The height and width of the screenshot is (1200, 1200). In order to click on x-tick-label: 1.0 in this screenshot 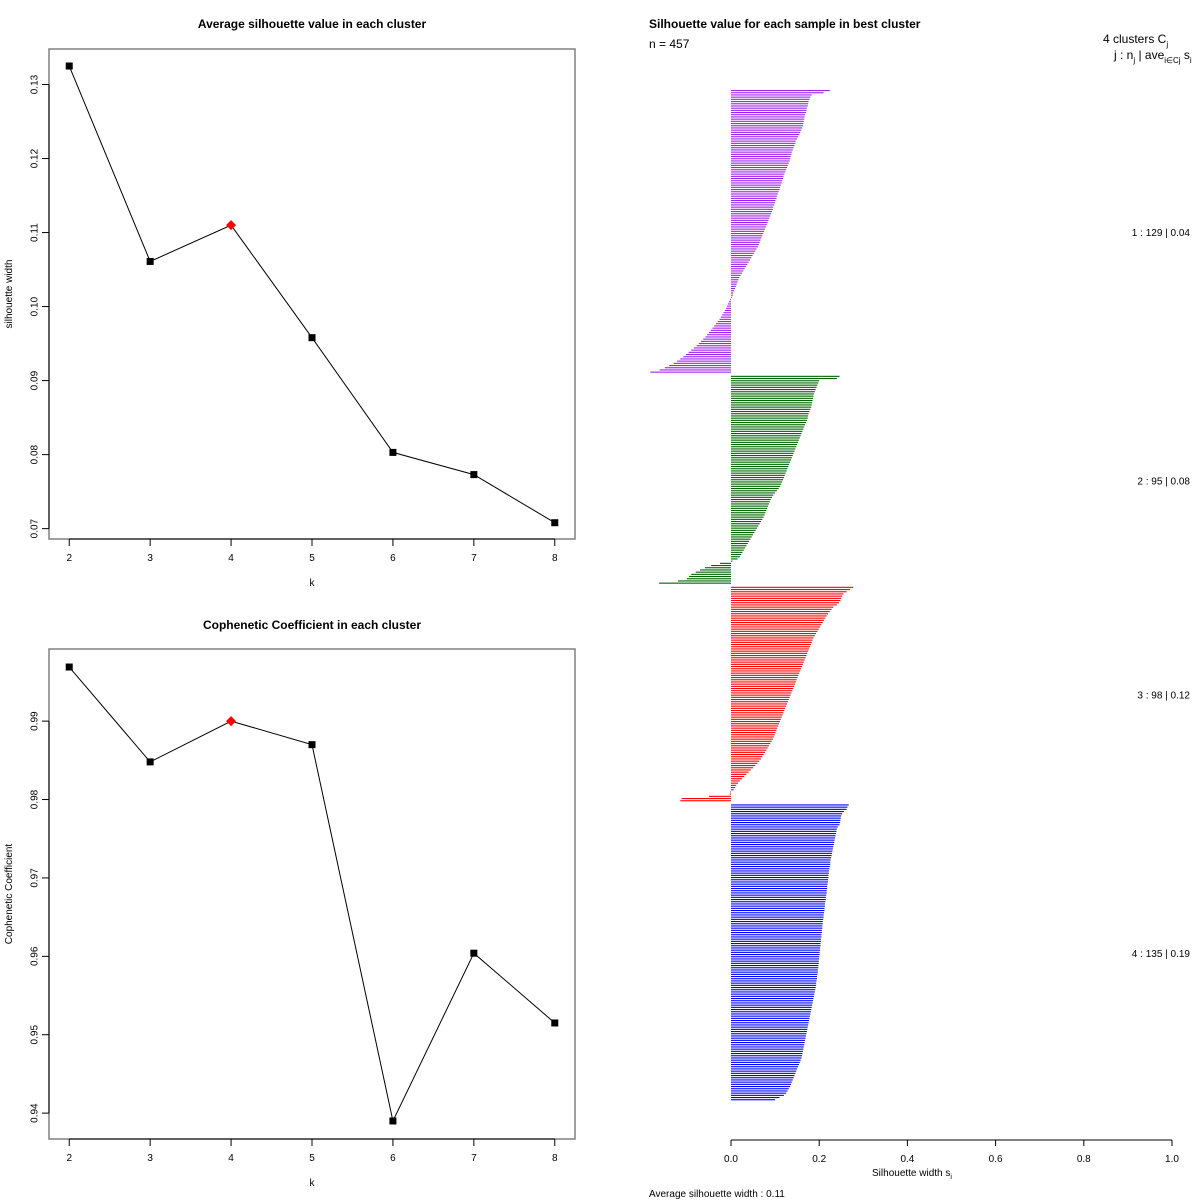, I will do `click(1172, 1159)`.